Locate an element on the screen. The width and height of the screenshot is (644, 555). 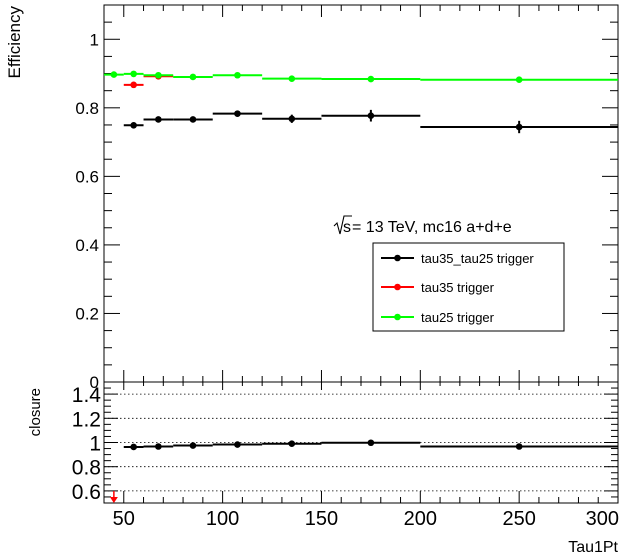
closure-y-axis-label: closure is located at coordinates (35, 412).